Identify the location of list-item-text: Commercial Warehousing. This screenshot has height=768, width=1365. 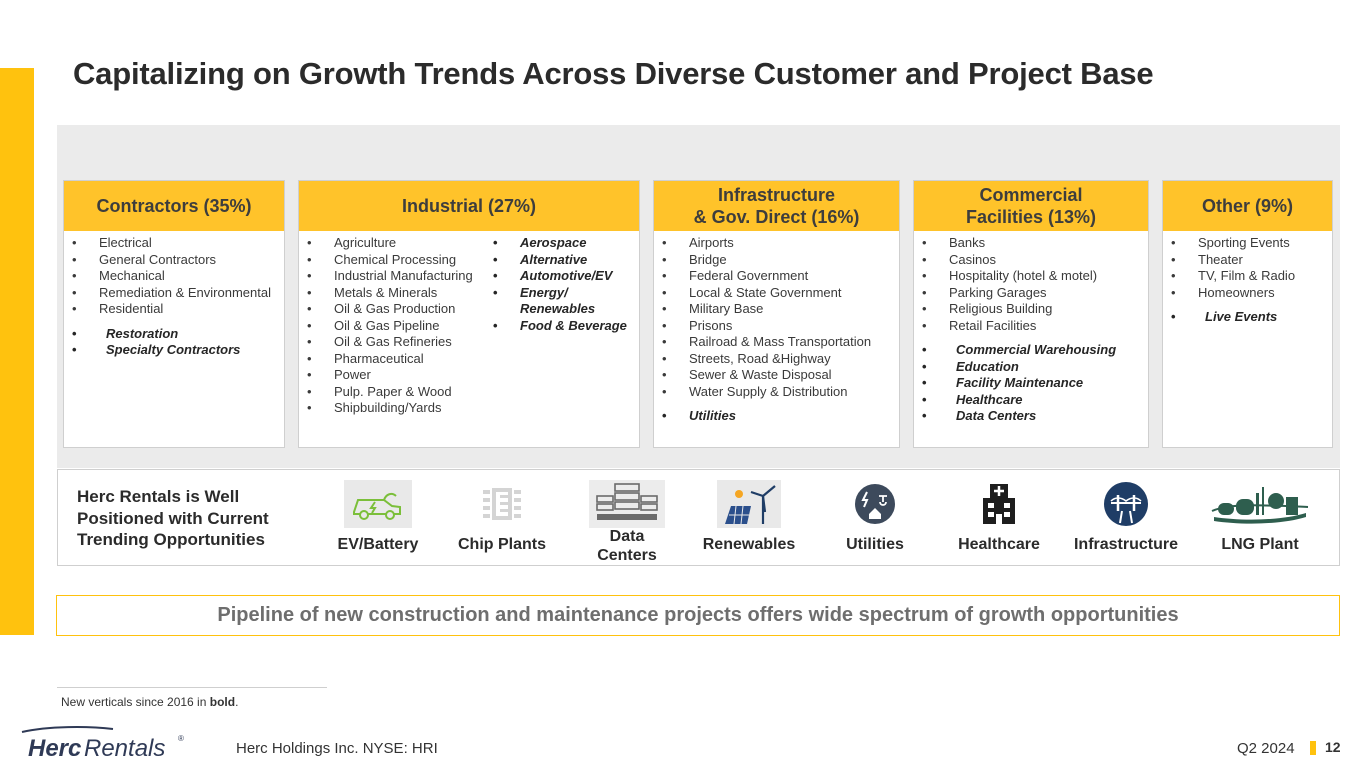
(1036, 349).